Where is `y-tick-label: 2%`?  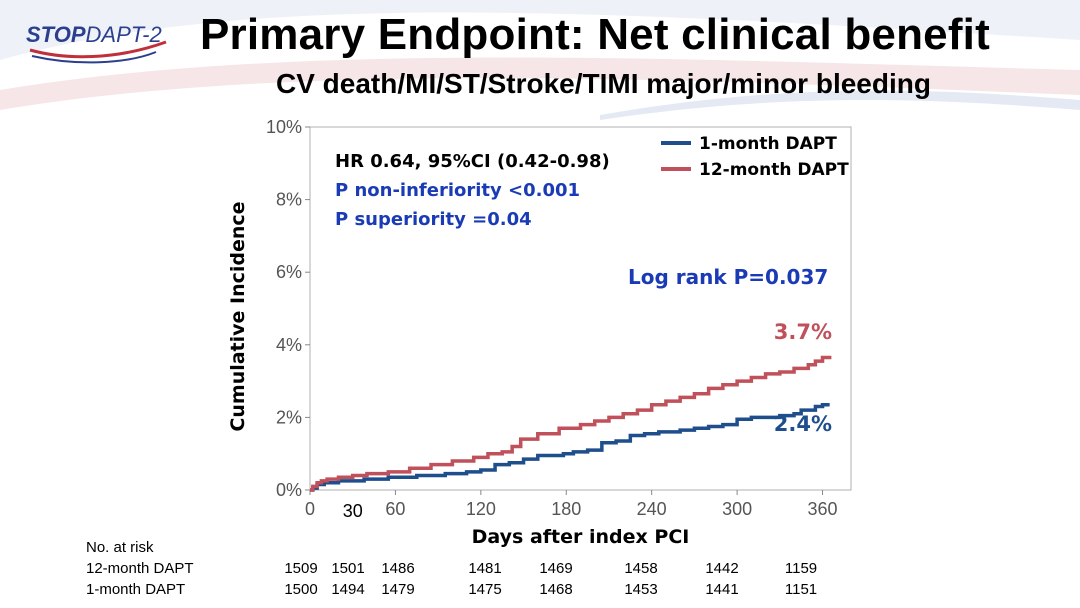 y-tick-label: 2% is located at coordinates (289, 417).